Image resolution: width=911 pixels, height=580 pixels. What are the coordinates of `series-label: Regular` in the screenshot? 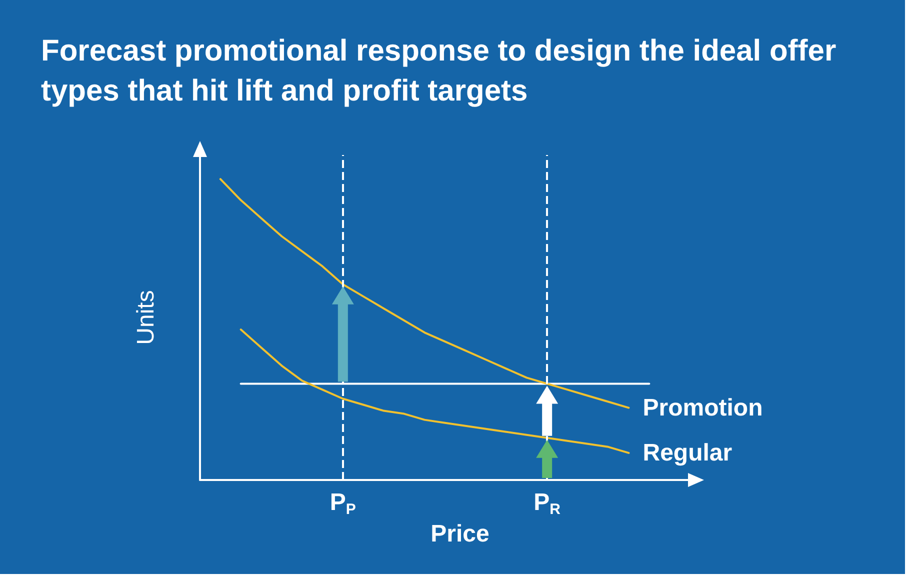 It's located at (687, 452).